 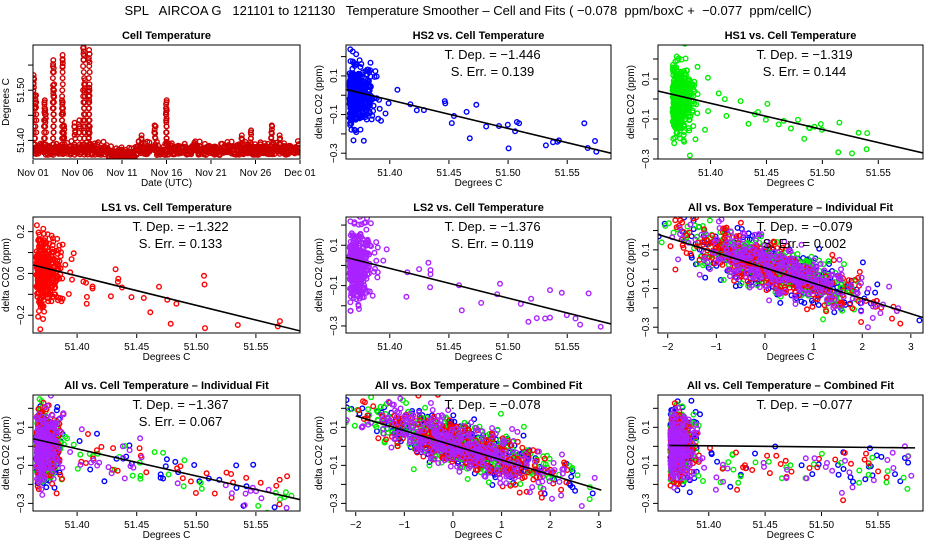 What do you see at coordinates (668, 347) in the screenshot?
I see `x-tick-label: −2` at bounding box center [668, 347].